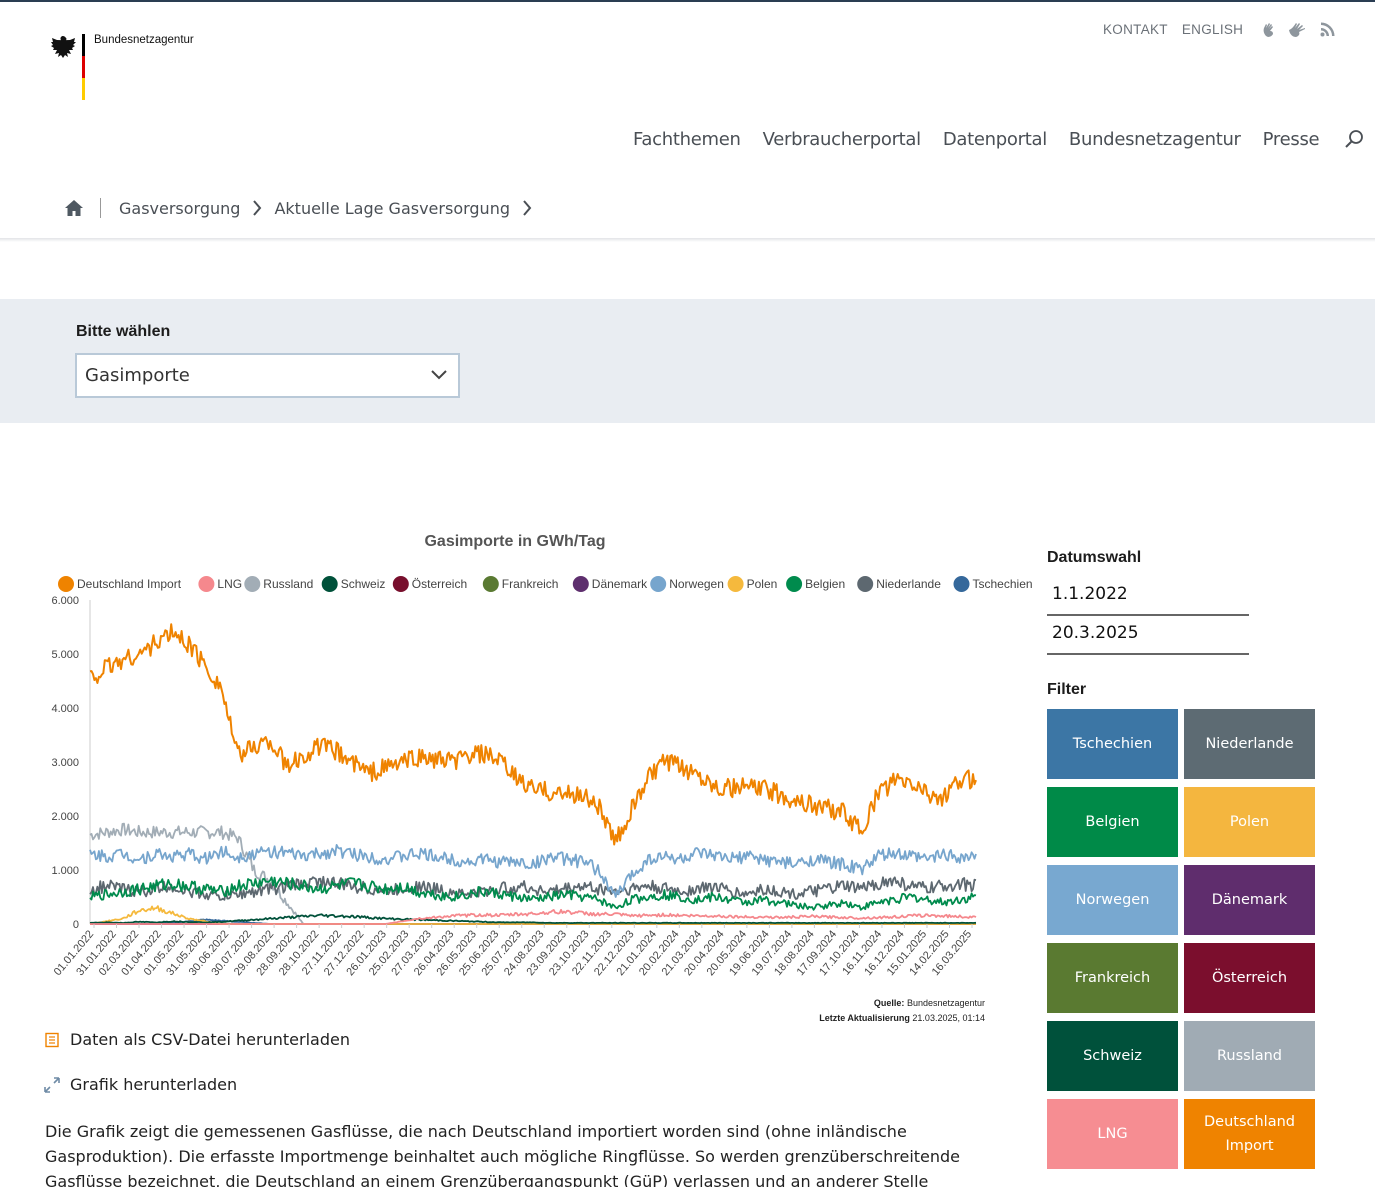  Describe the element at coordinates (687, 240) in the screenshot. I see `header-divider` at that location.